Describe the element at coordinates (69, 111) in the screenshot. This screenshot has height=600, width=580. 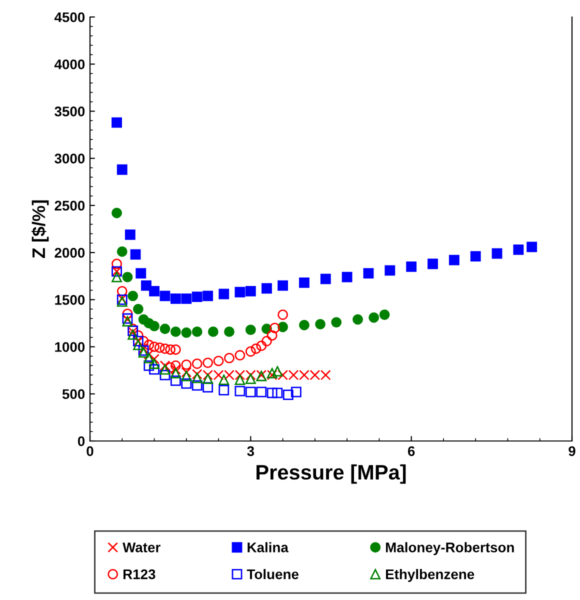
I see `y-tick-label: 3500` at that location.